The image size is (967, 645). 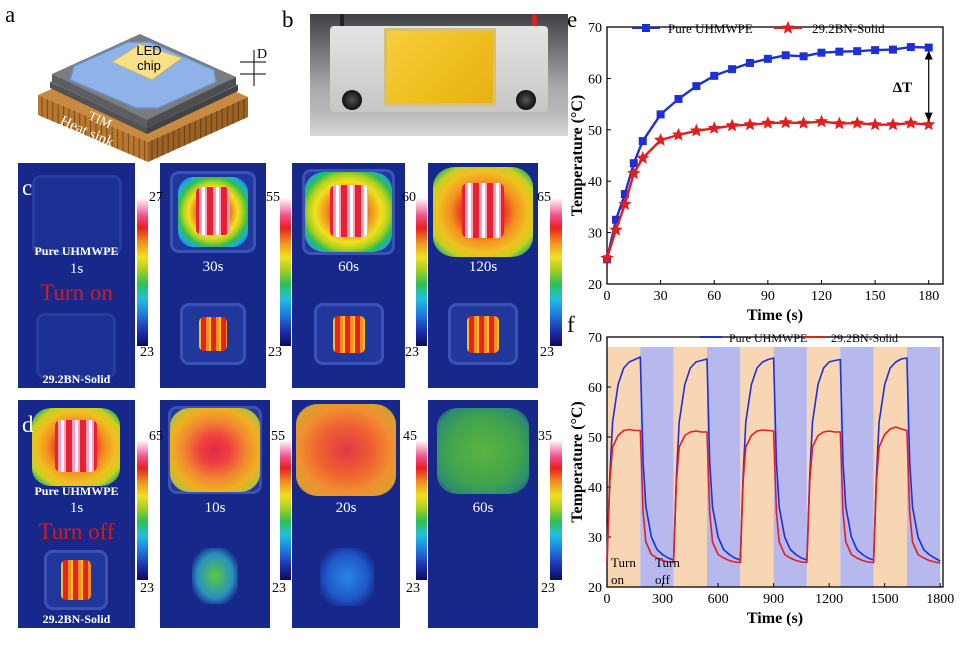 I want to click on legend-label: Pure UHMWPE, so click(x=768, y=338).